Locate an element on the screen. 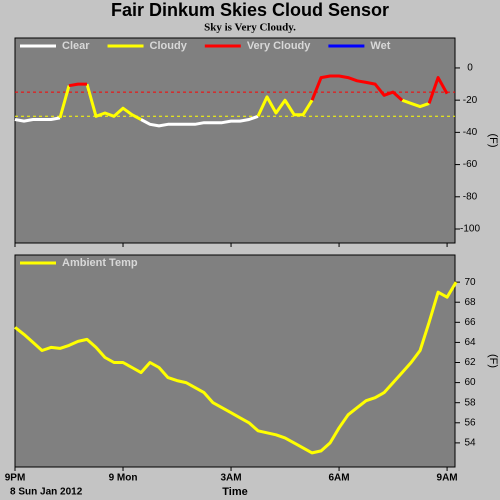 Image resolution: width=500 pixels, height=500 pixels. y-tick-label: -80 is located at coordinates (470, 196).